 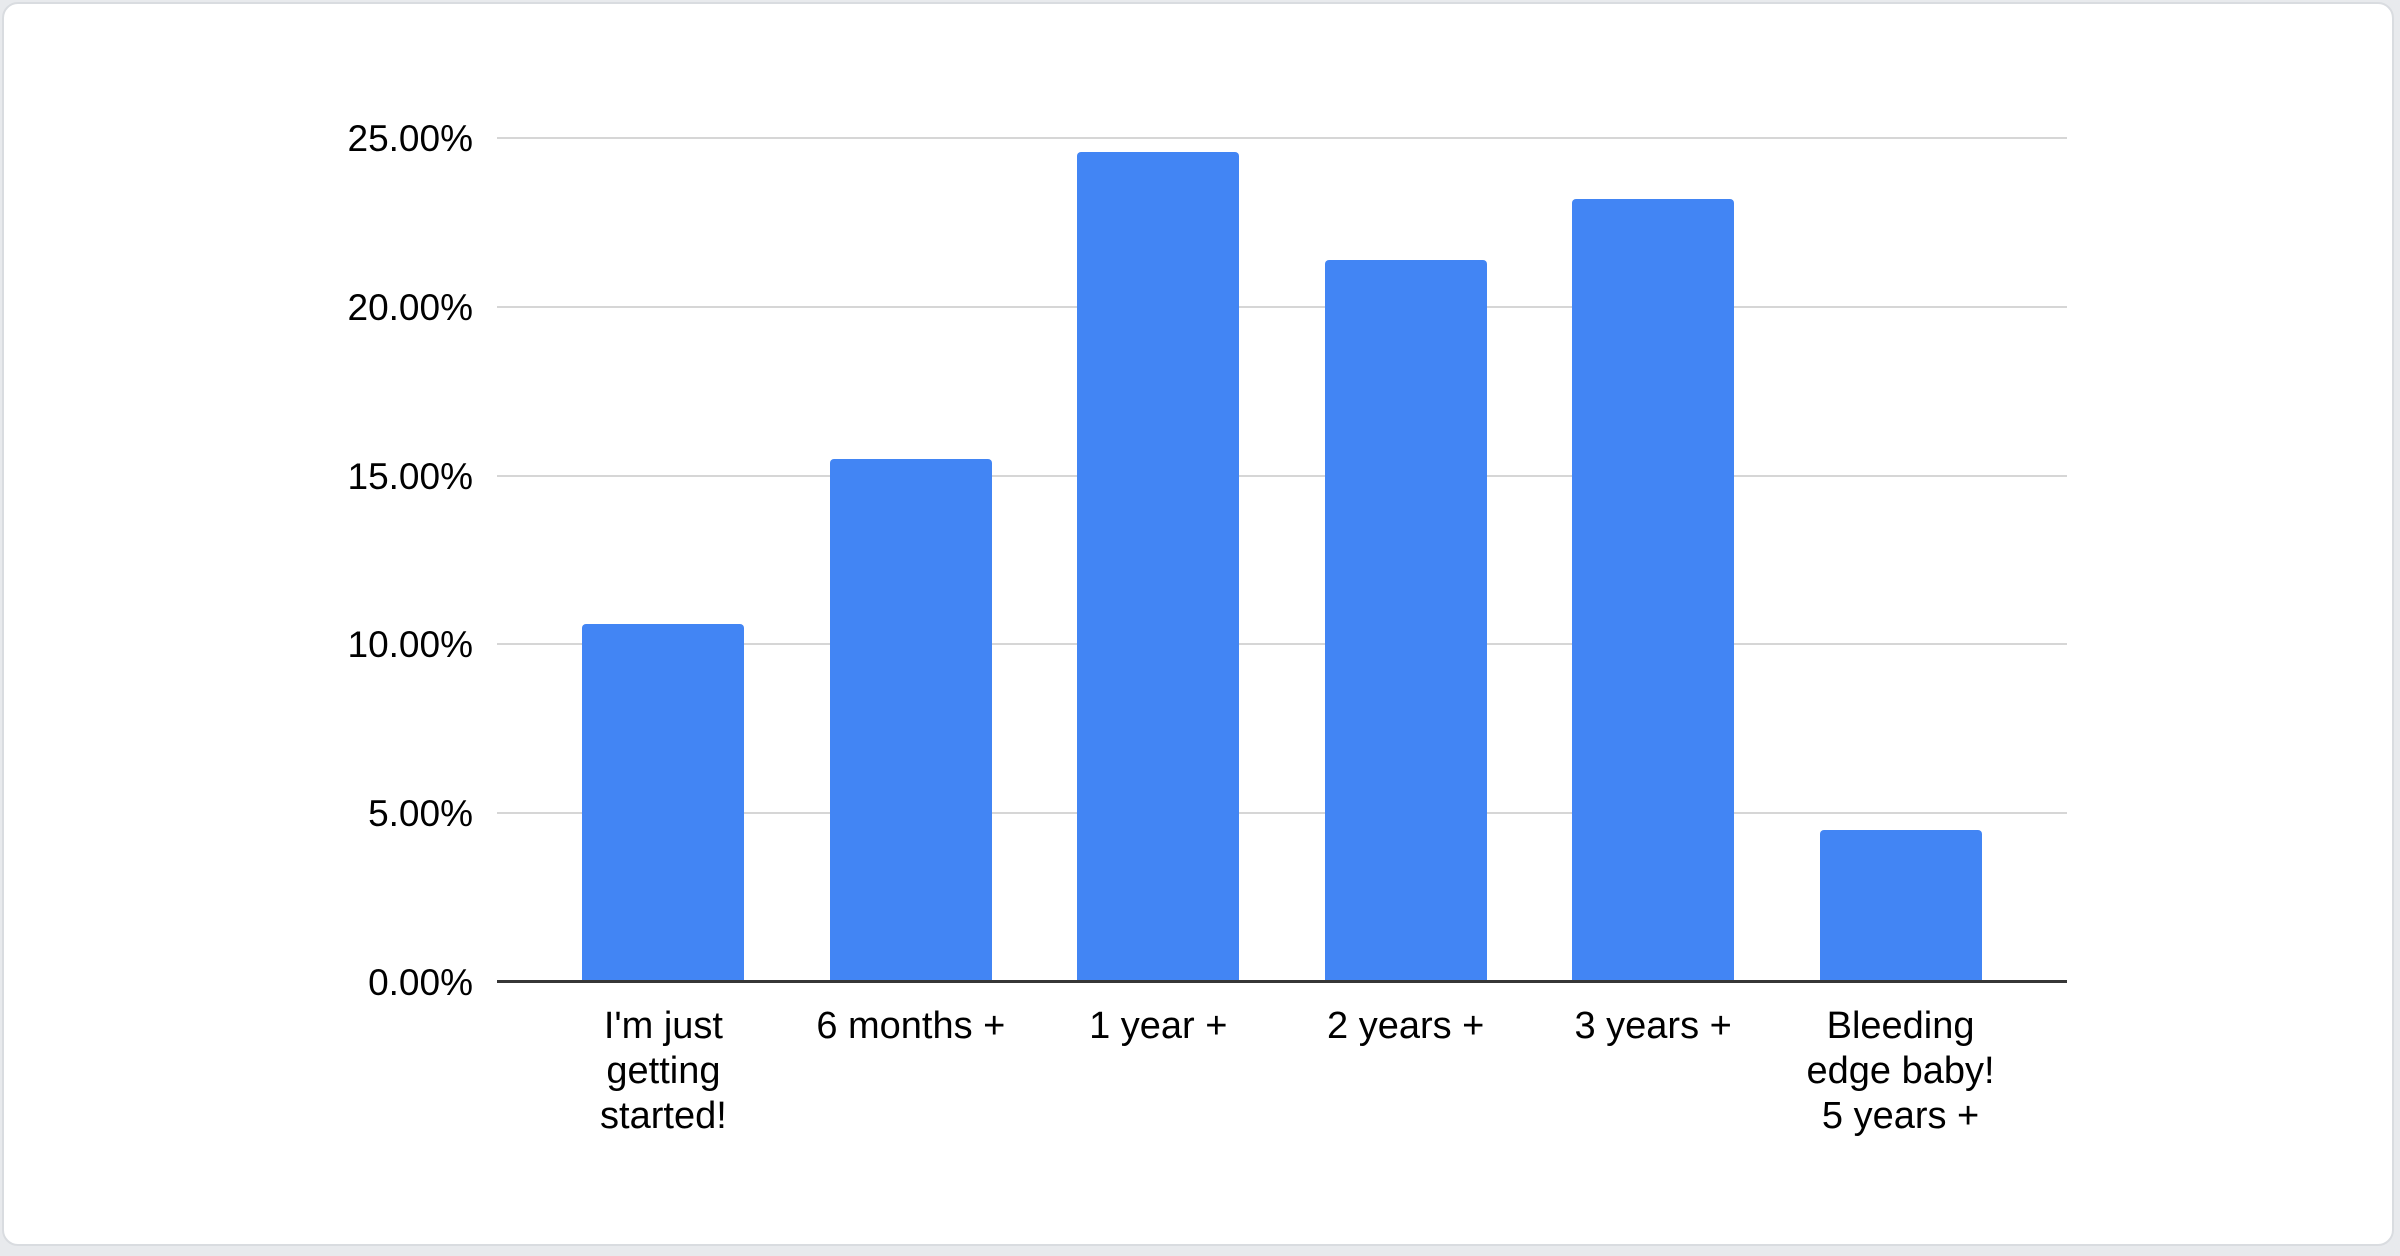 I want to click on x-category-label-3: 1 year +, so click(x=1158, y=1026).